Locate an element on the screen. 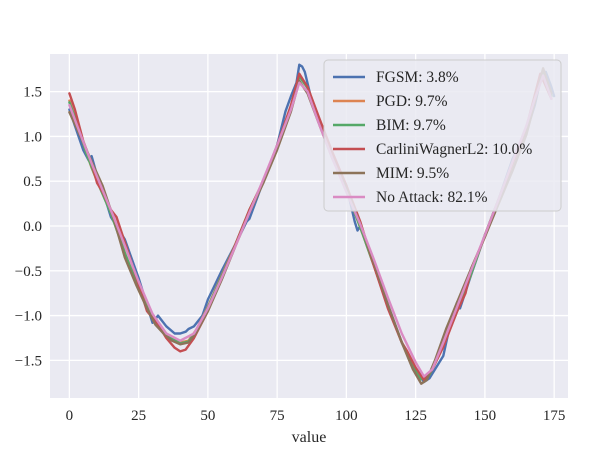  x-tick-labels: 0 25 50 75 100 125 150 175 is located at coordinates (316, 416).